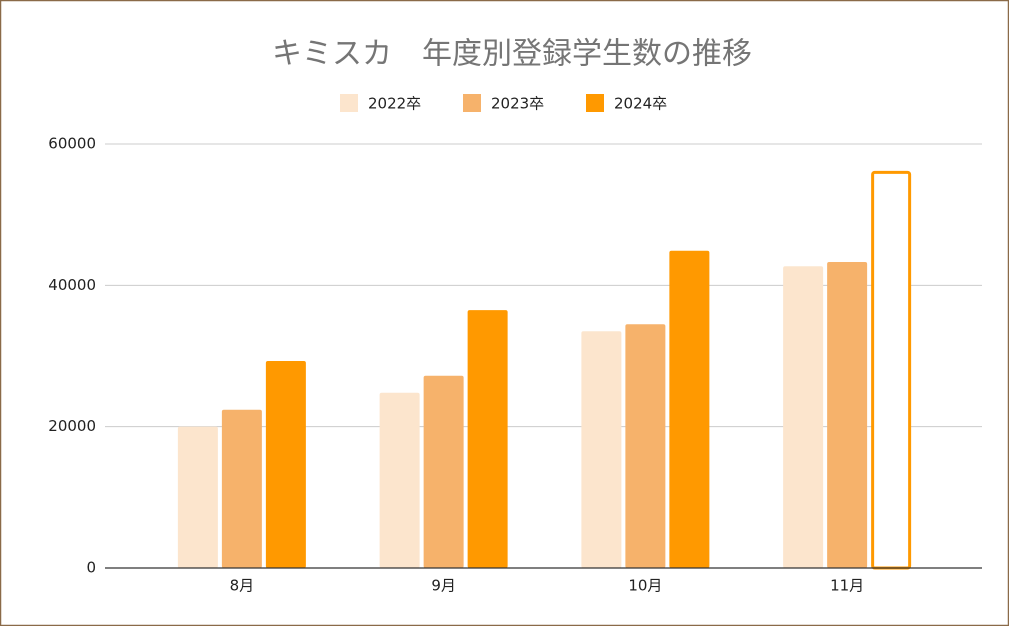 This screenshot has width=1009, height=626. Describe the element at coordinates (847, 586) in the screenshot. I see `x-tick-label: 11月` at that location.